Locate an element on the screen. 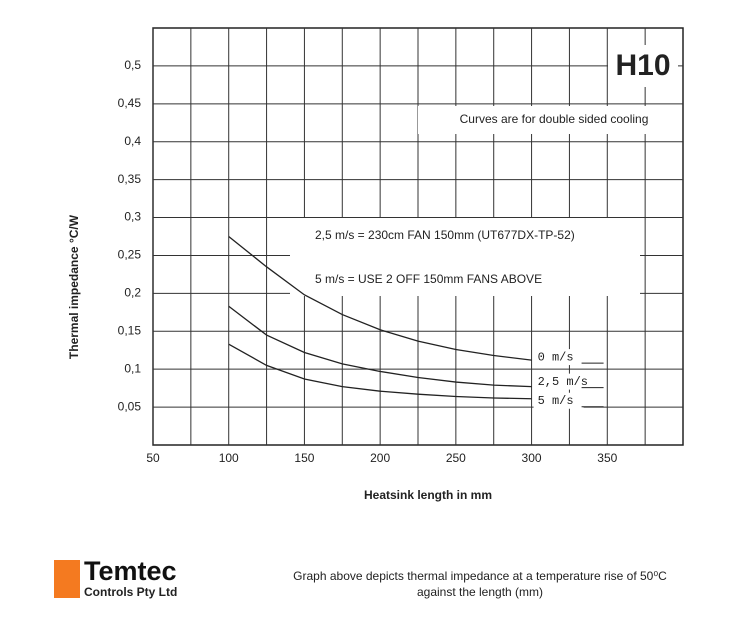 Image resolution: width=735 pixels, height=634 pixels. x-axis-label: Heatsink length in mm is located at coordinates (428, 495).